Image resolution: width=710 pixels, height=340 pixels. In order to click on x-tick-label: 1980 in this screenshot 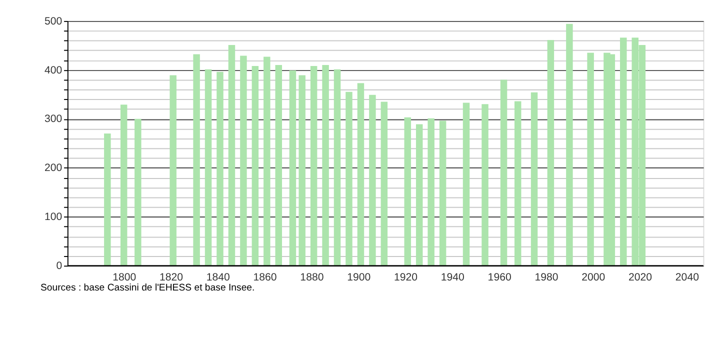, I will do `click(546, 278)`.